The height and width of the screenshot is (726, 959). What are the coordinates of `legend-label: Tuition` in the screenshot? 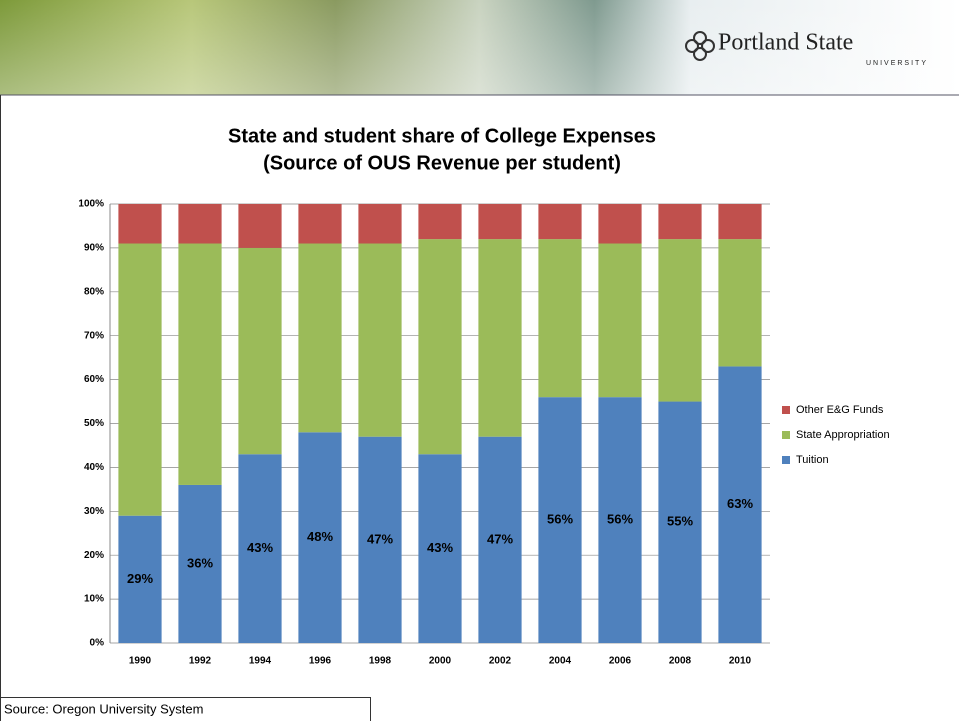 It's located at (812, 460).